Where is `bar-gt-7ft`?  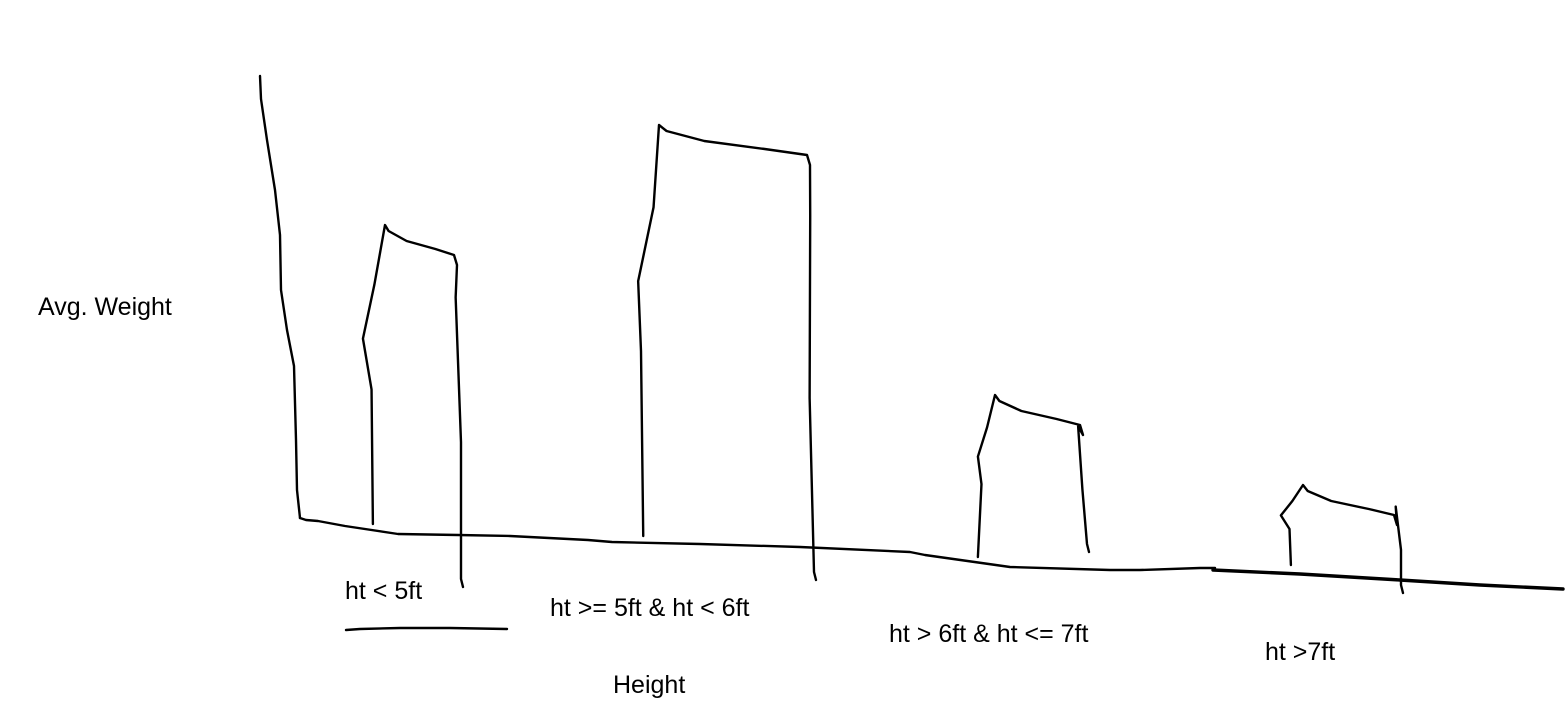
bar-gt-7ft is located at coordinates (1342, 539).